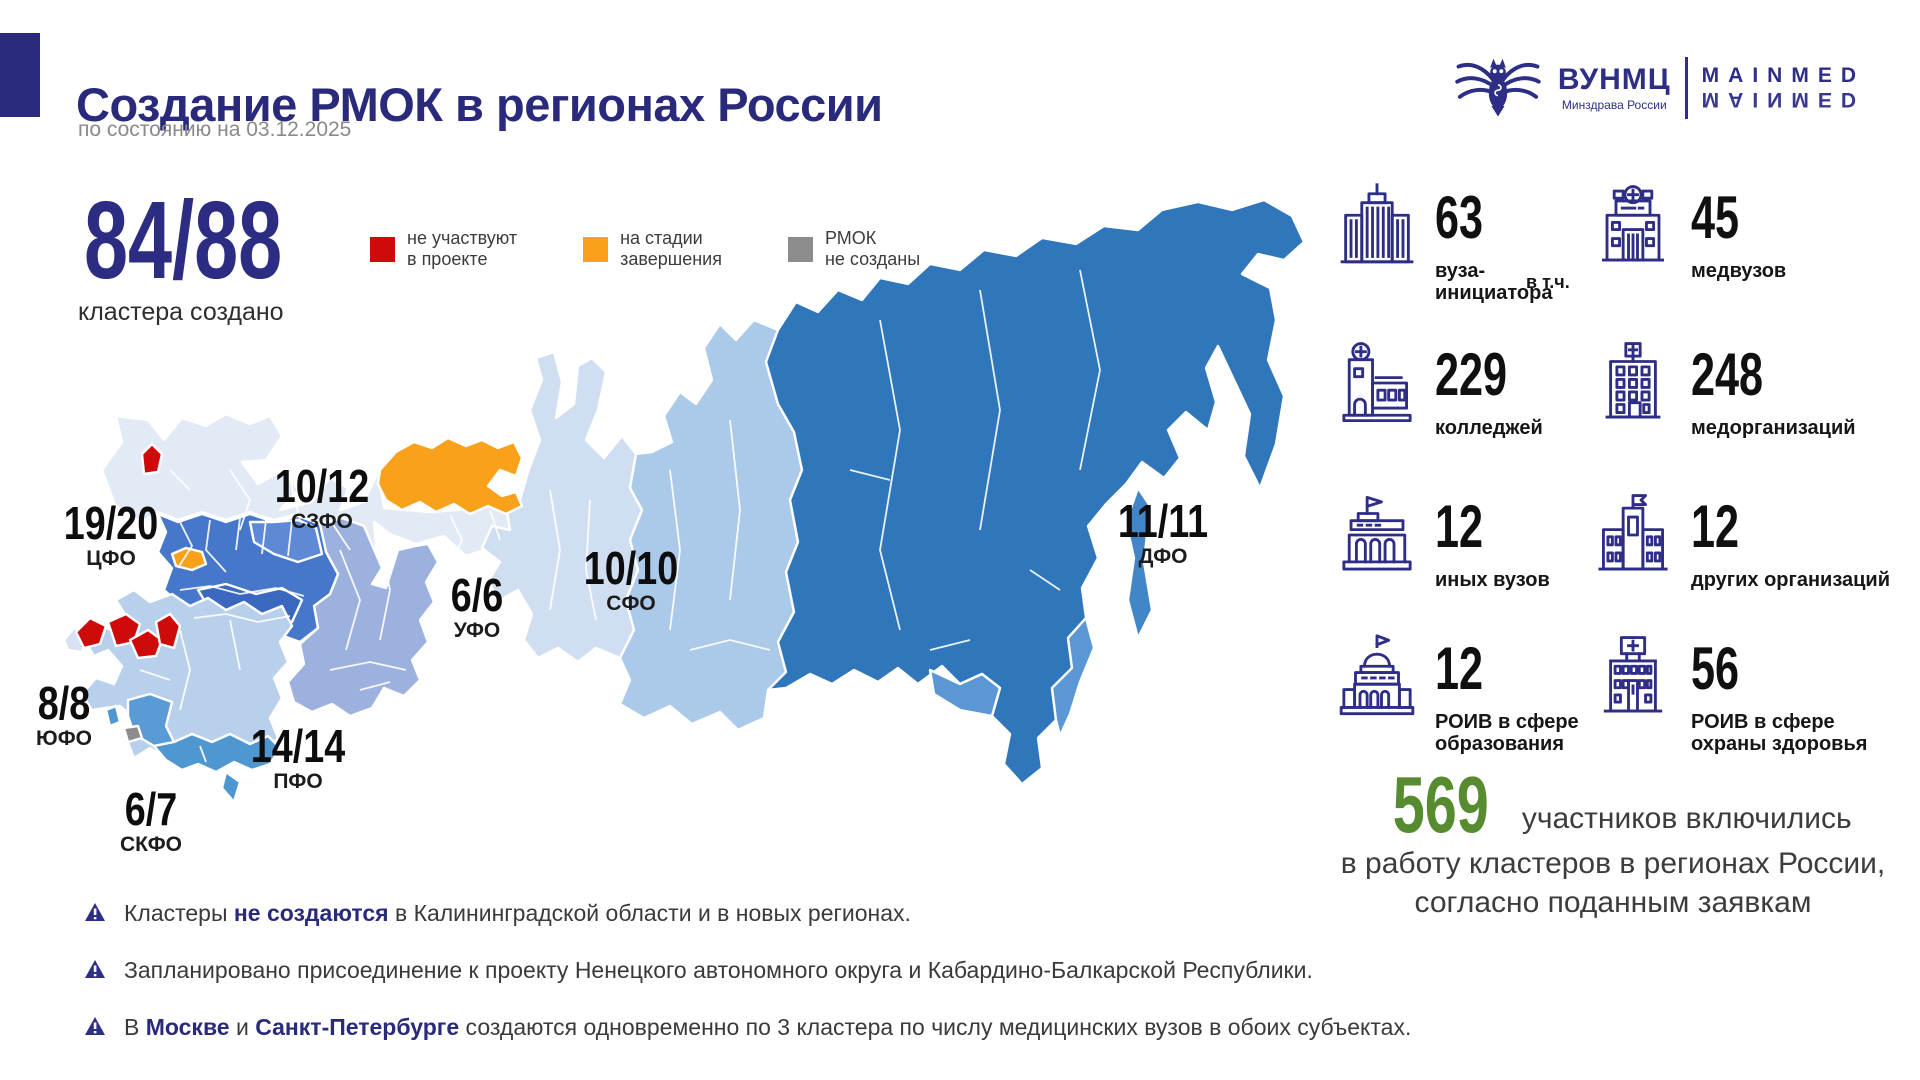 The width and height of the screenshot is (1920, 1080). What do you see at coordinates (631, 579) in the screenshot?
I see `map-label-sfo: 10/10 СФО` at bounding box center [631, 579].